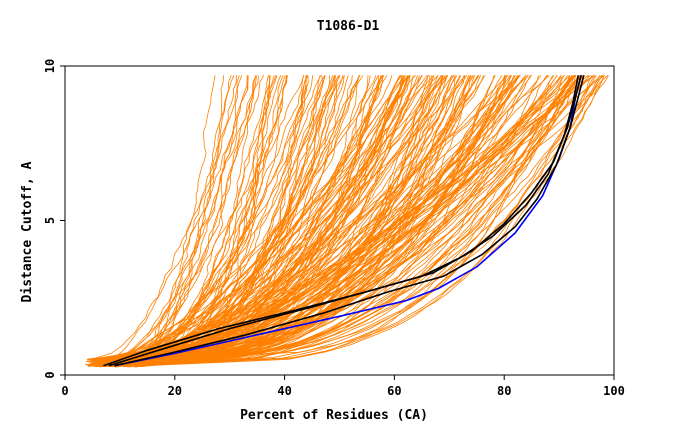  Describe the element at coordinates (343, 386) in the screenshot. I see `x-axis: 0 20 40 60 80 100` at that location.